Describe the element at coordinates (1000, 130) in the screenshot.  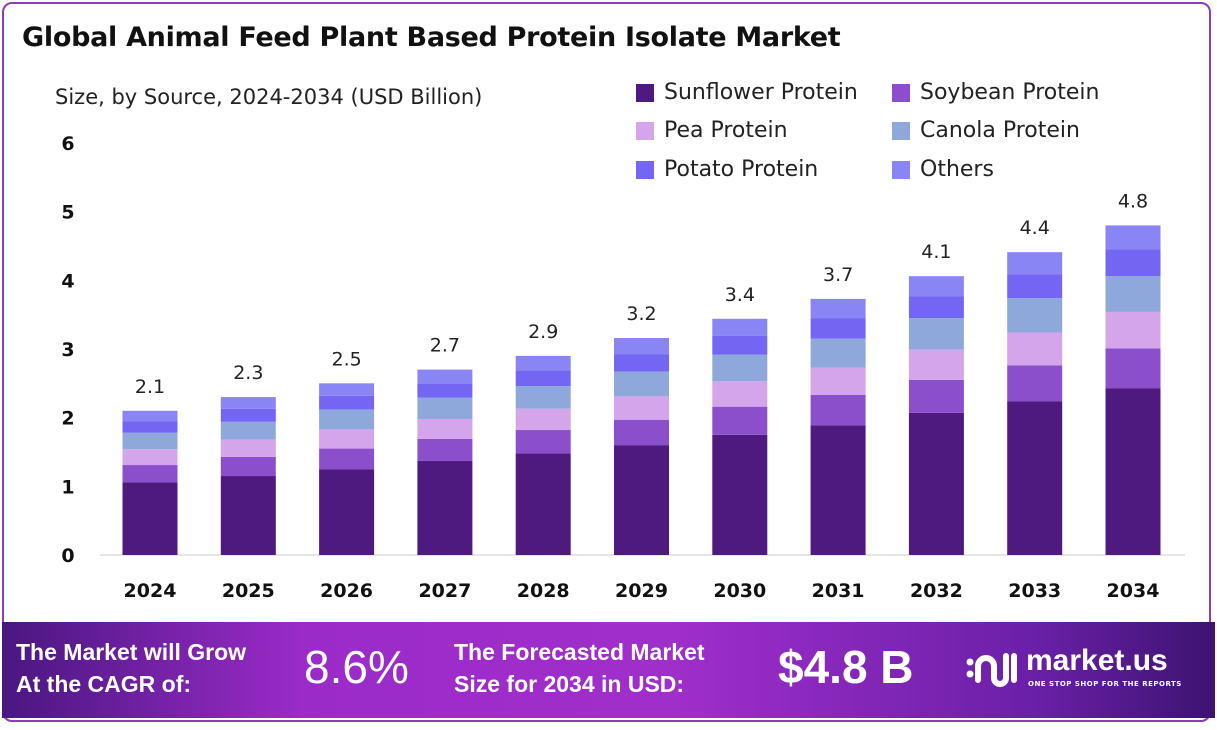
I see `legend-label: Canola Protein` at that location.